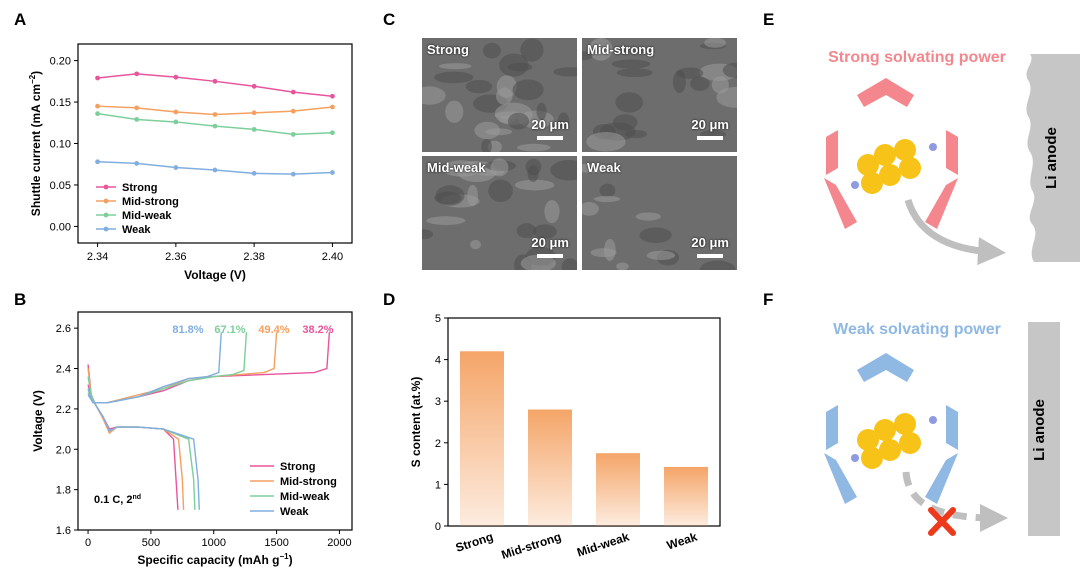 This screenshot has height=575, width=1080. I want to click on category-label: Strong, so click(474, 542).